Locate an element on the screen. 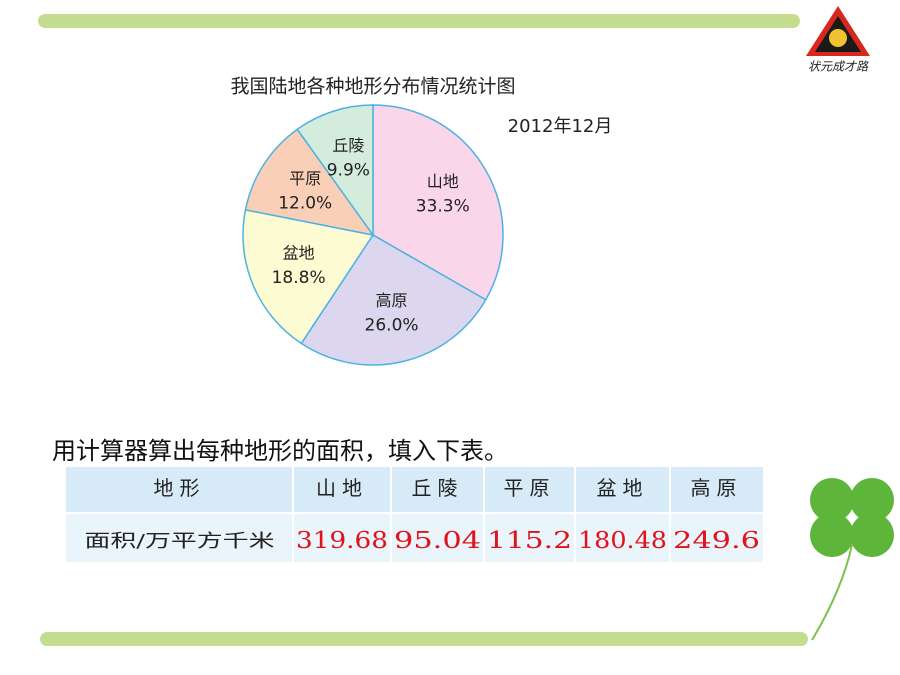 Image resolution: width=900 pixels, height=675 pixels. header-cell: 山地 is located at coordinates (342, 488).